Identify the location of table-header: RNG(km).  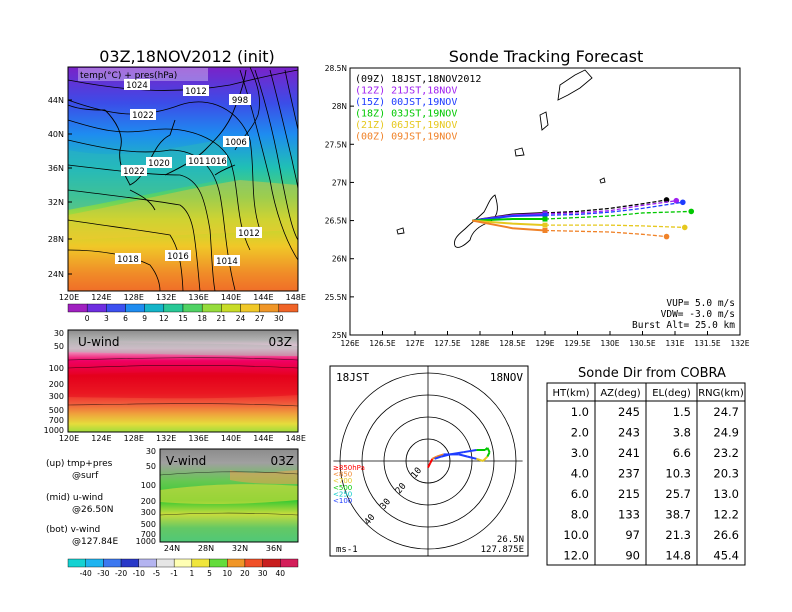
(721, 393).